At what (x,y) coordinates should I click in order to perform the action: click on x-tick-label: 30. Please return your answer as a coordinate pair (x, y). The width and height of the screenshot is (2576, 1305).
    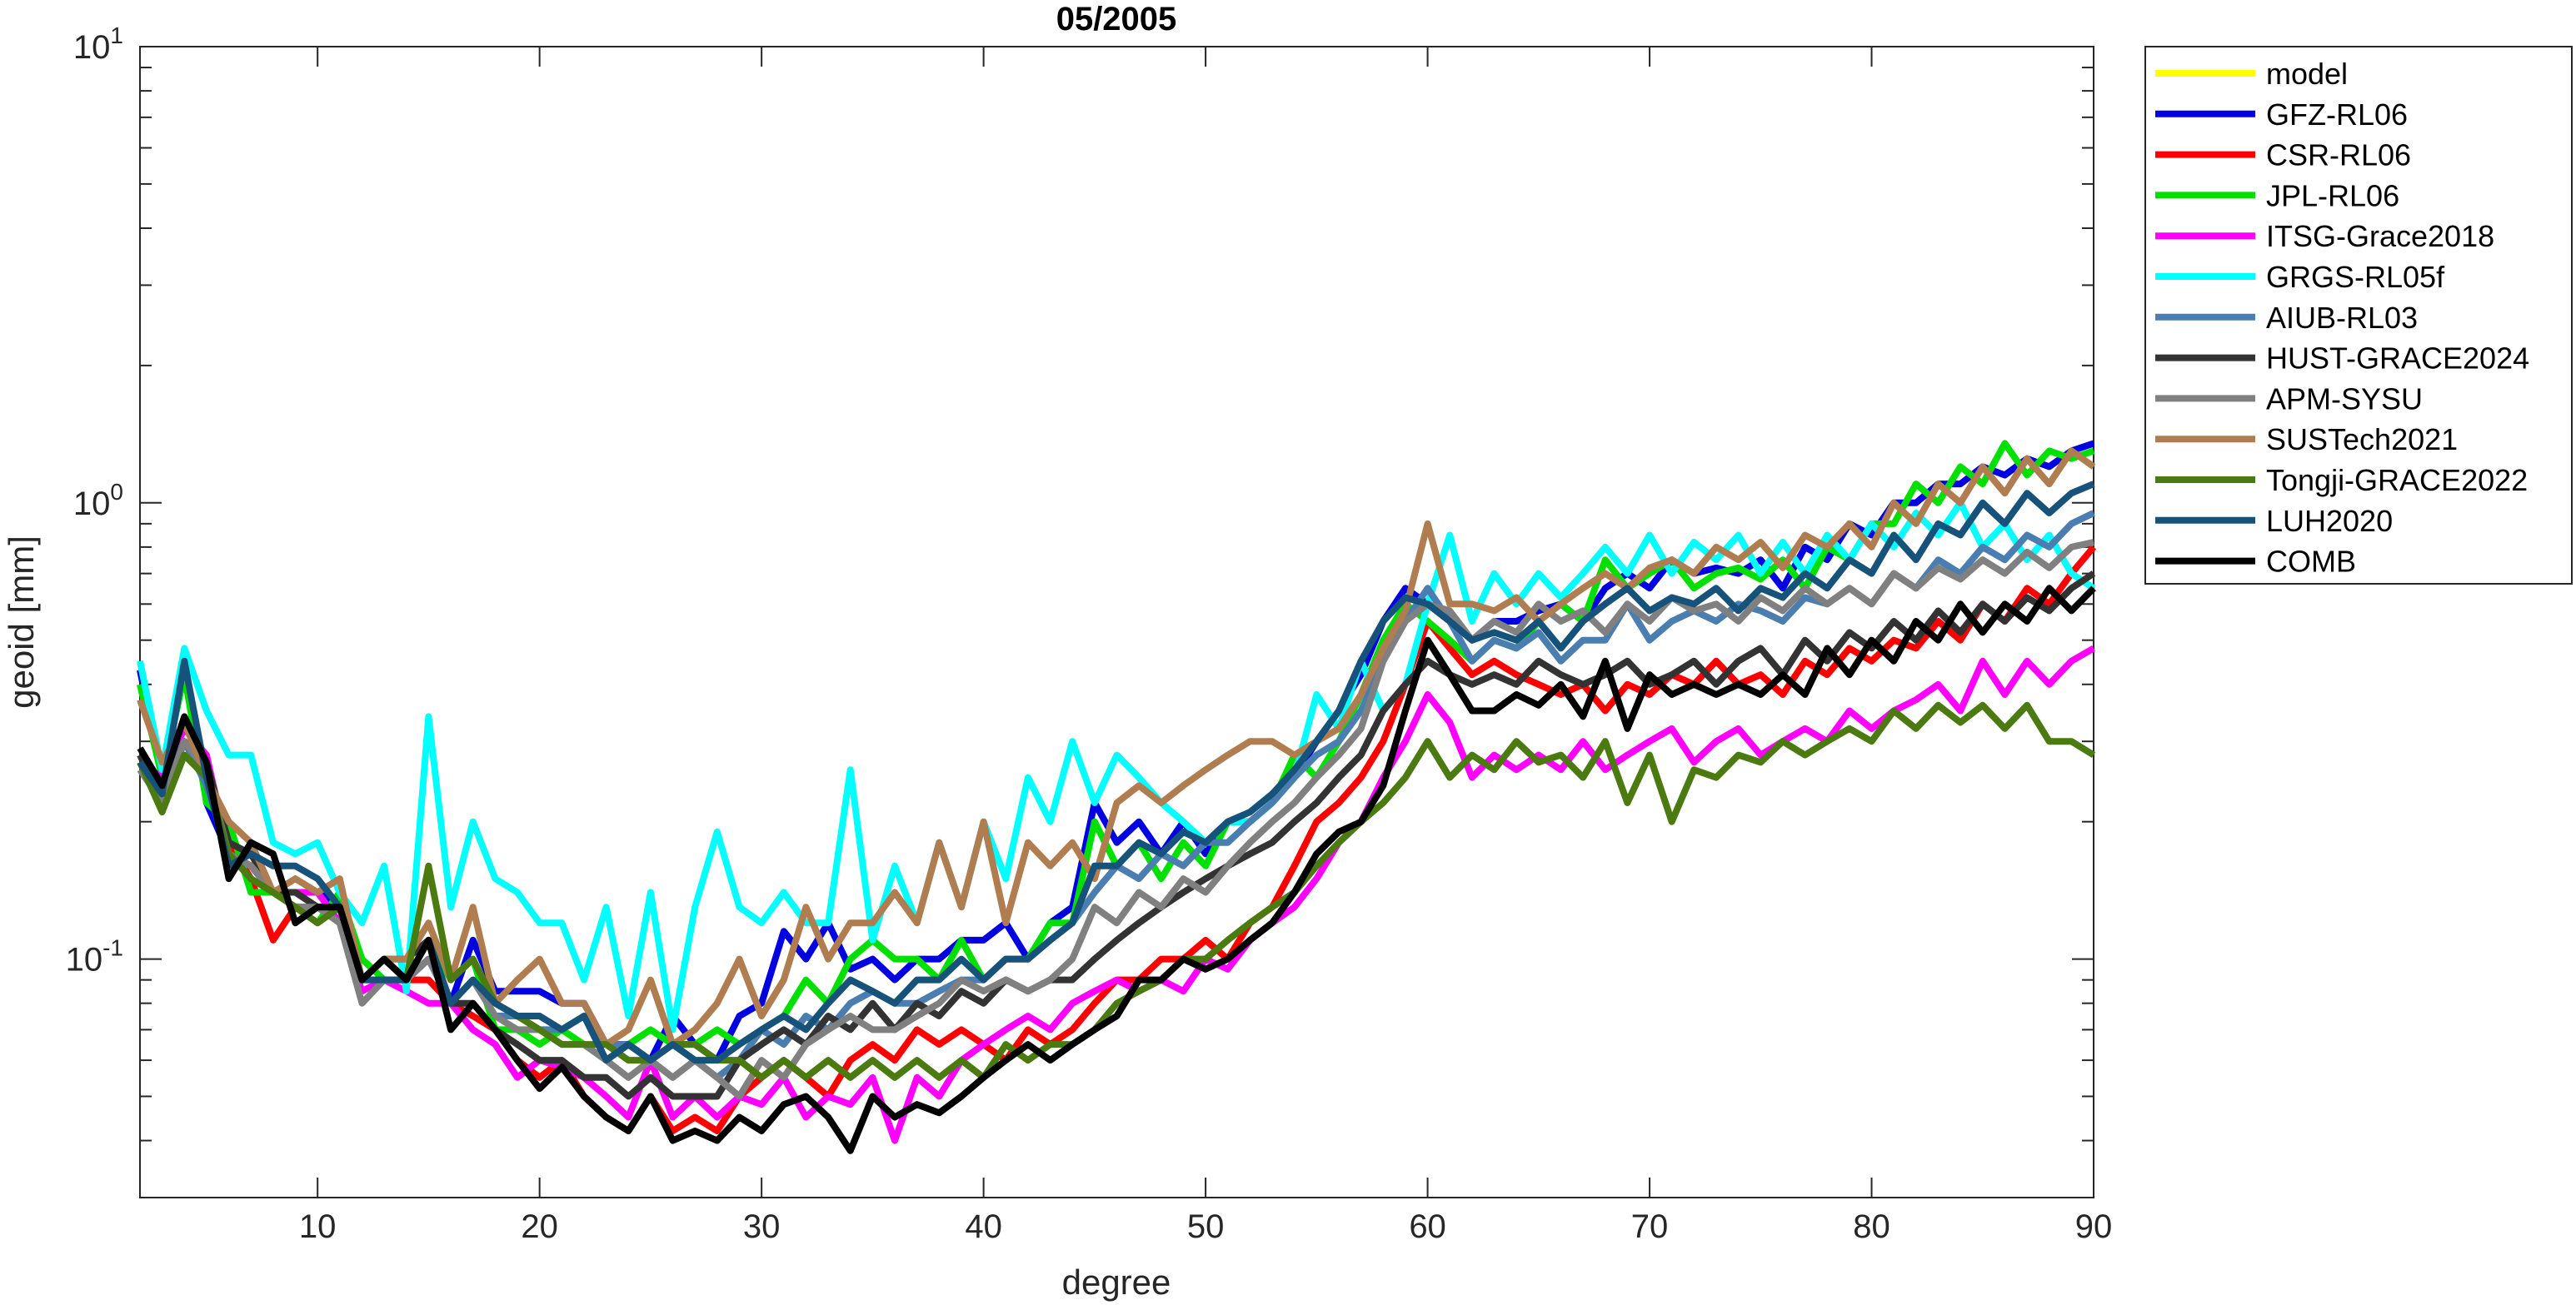
    Looking at the image, I should click on (762, 1226).